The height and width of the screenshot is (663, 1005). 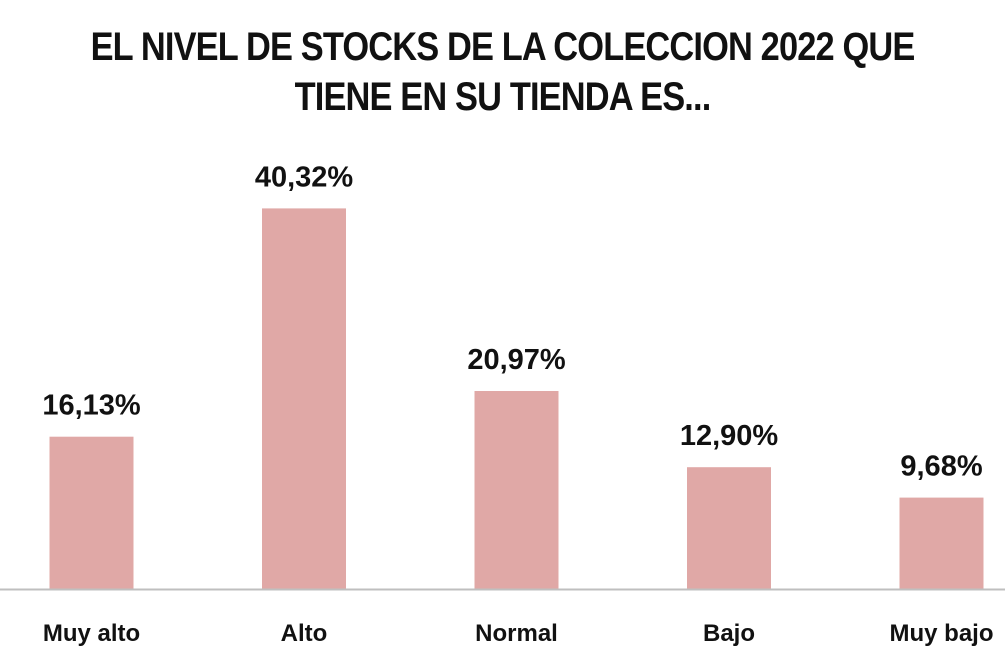 I want to click on category-labels-group: Muy alto Alto Normal Bajo Muy bajo, so click(x=518, y=633).